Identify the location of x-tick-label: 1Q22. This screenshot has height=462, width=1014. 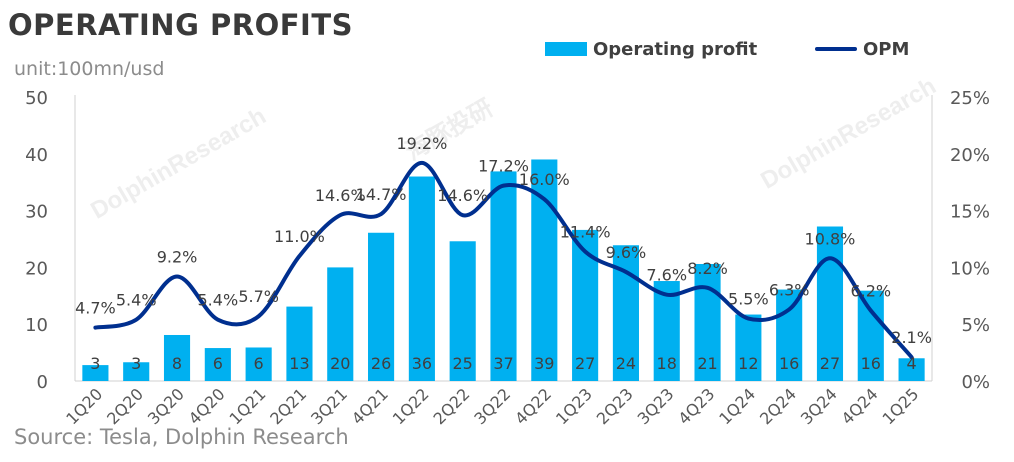
(411, 406).